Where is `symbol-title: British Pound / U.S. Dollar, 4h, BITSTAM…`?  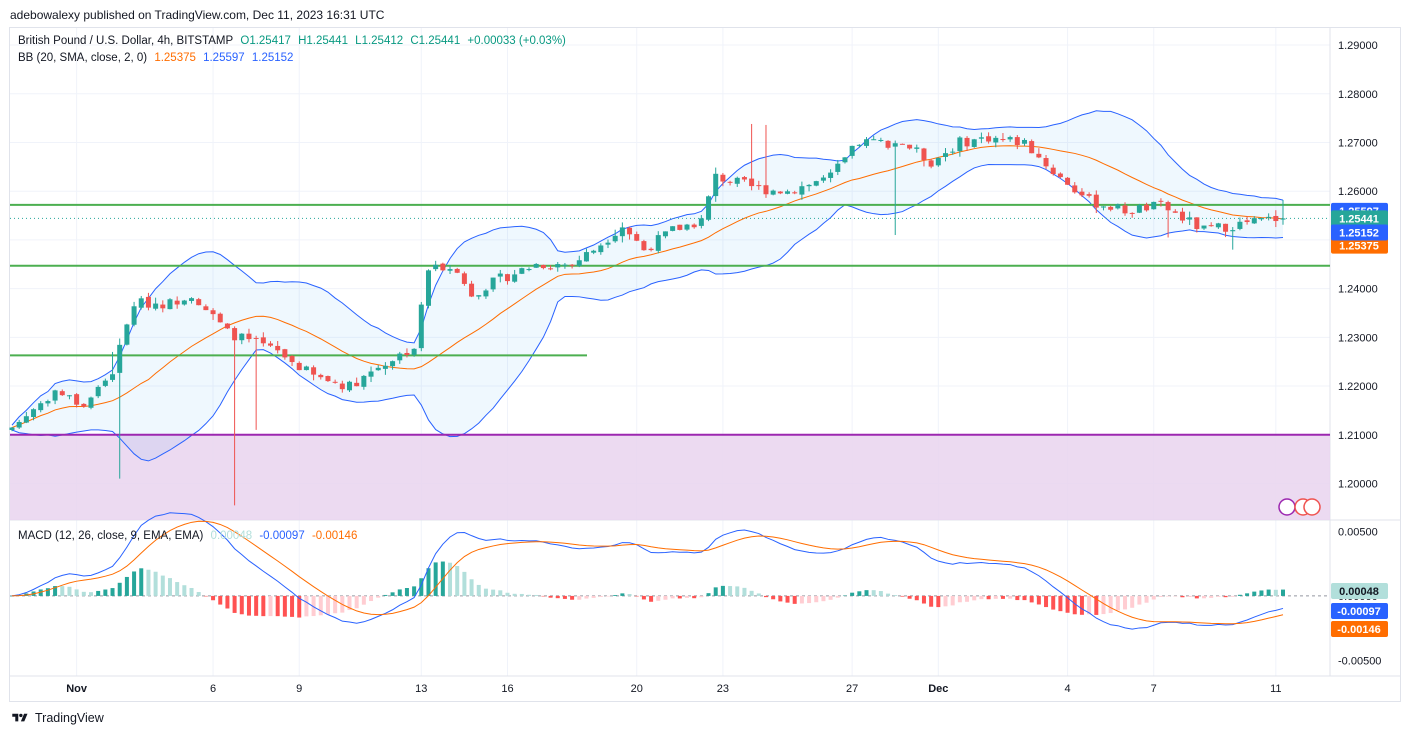 symbol-title: British Pound / U.S. Dollar, 4h, BITSTAM… is located at coordinates (126, 41).